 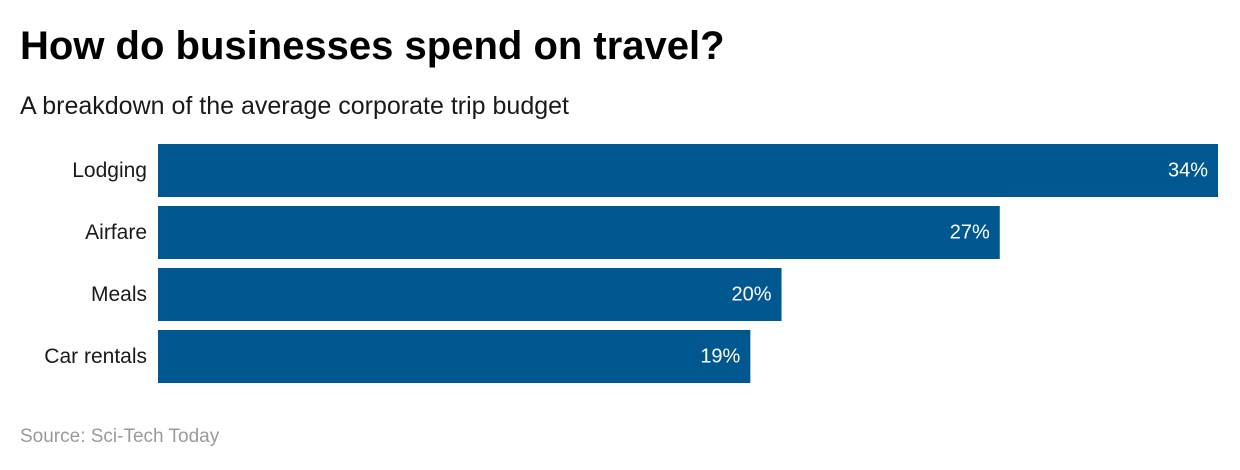 I want to click on value-label-car-rentals: 19%, so click(x=720, y=357).